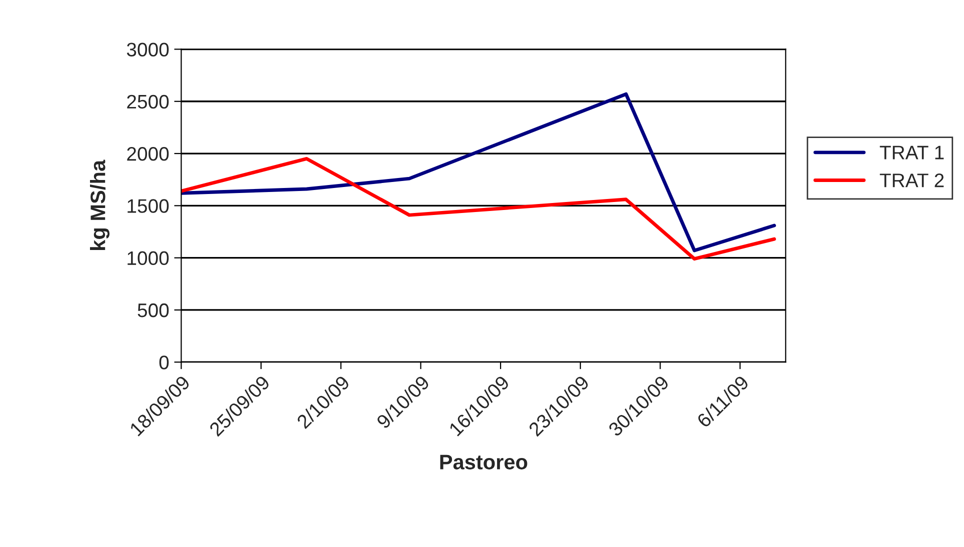 Image resolution: width=964 pixels, height=547 pixels. I want to click on y-tick-label: 3000, so click(147, 49).